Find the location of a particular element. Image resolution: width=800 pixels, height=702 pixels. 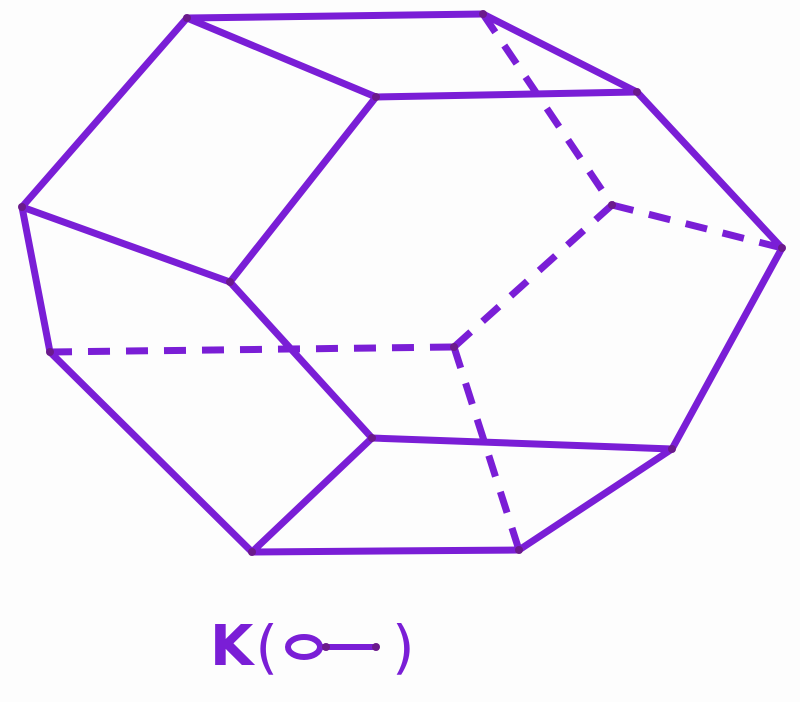

vertex-M is located at coordinates (612, 205).